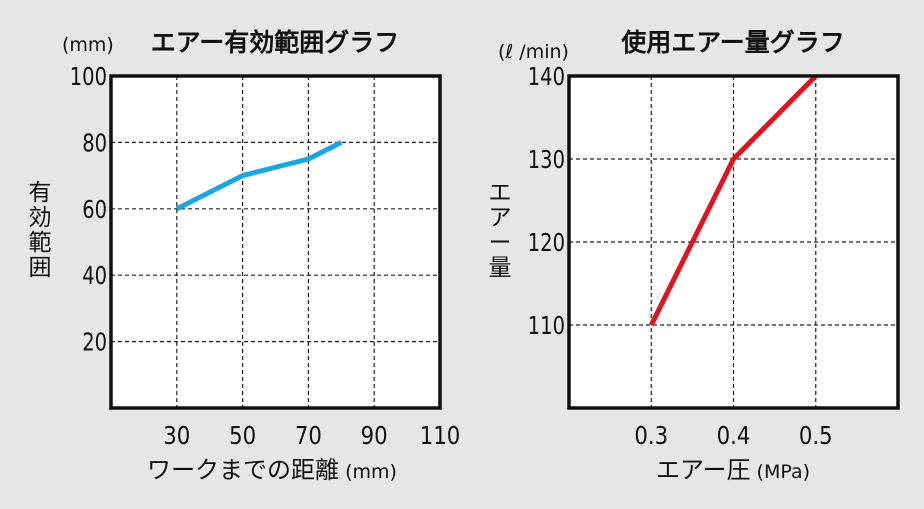  What do you see at coordinates (94, 209) in the screenshot?
I see `y-tick-label: 60` at bounding box center [94, 209].